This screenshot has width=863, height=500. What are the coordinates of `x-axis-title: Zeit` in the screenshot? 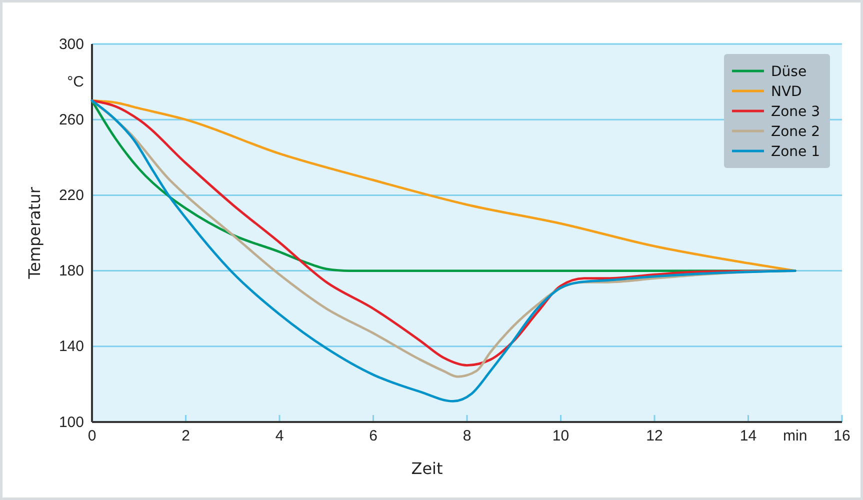 It's located at (427, 468).